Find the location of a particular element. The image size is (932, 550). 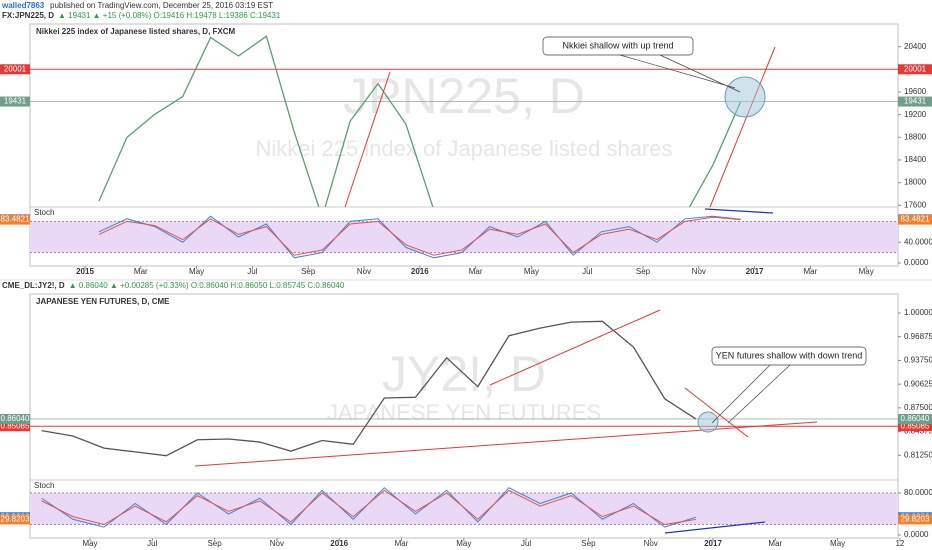

symbol: CME_DL:JY2!, D is located at coordinates (33, 285).